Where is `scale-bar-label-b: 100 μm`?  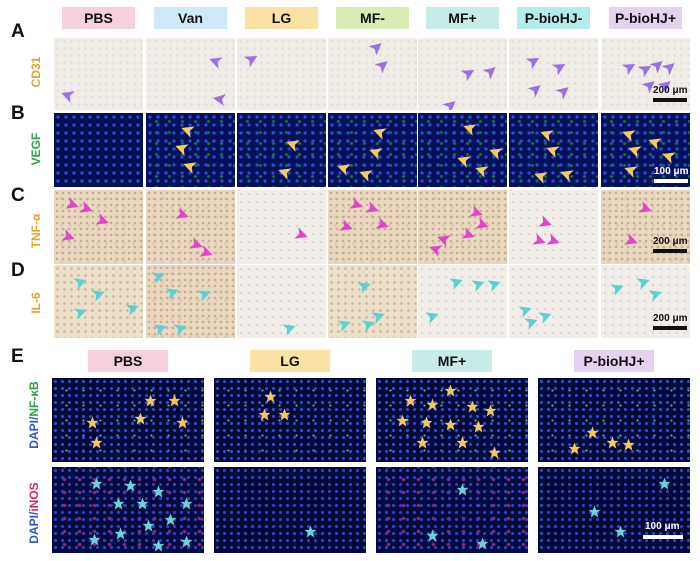 scale-bar-label-b: 100 μm is located at coordinates (671, 171).